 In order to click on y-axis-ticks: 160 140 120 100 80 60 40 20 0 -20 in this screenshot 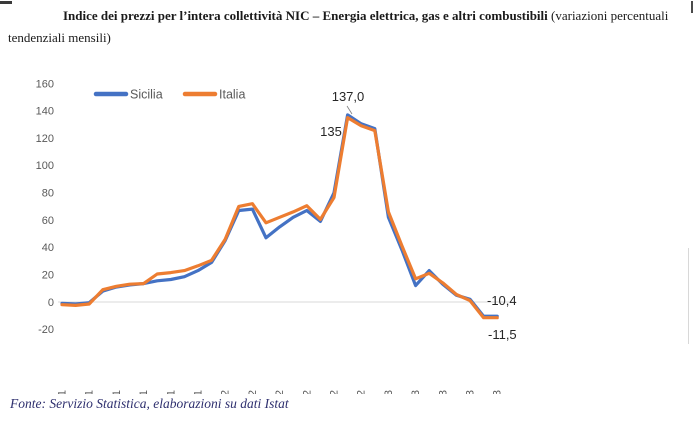, I will do `click(45, 207)`.